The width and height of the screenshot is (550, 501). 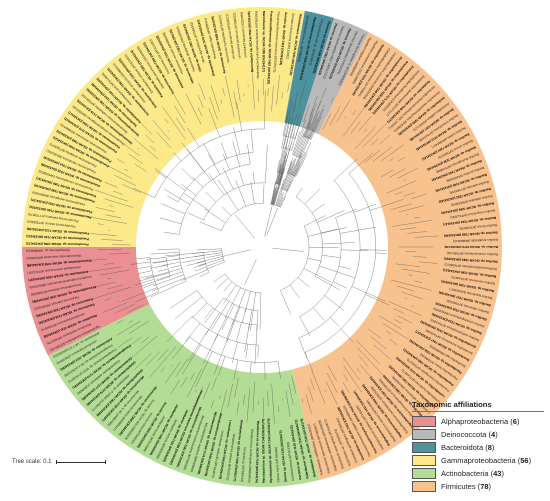 I want to click on legend-label: Bacteroidota (8), so click(x=468, y=447).